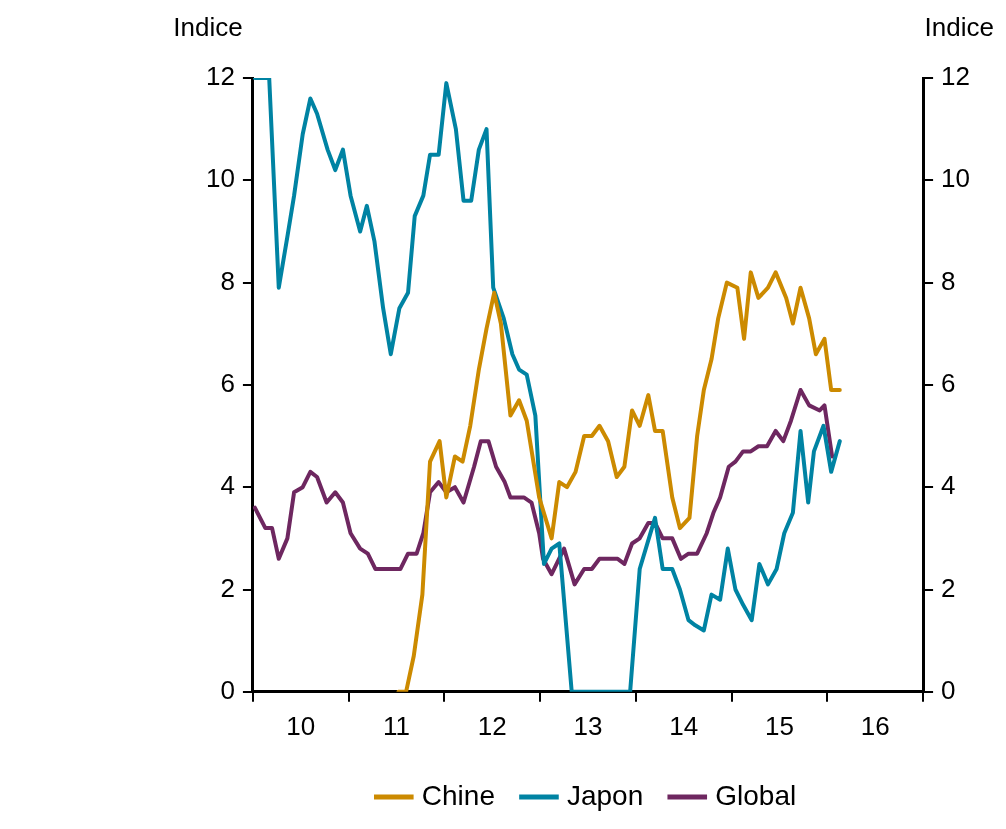 This screenshot has width=1006, height=829. I want to click on x-tick-label: 14, so click(684, 725).